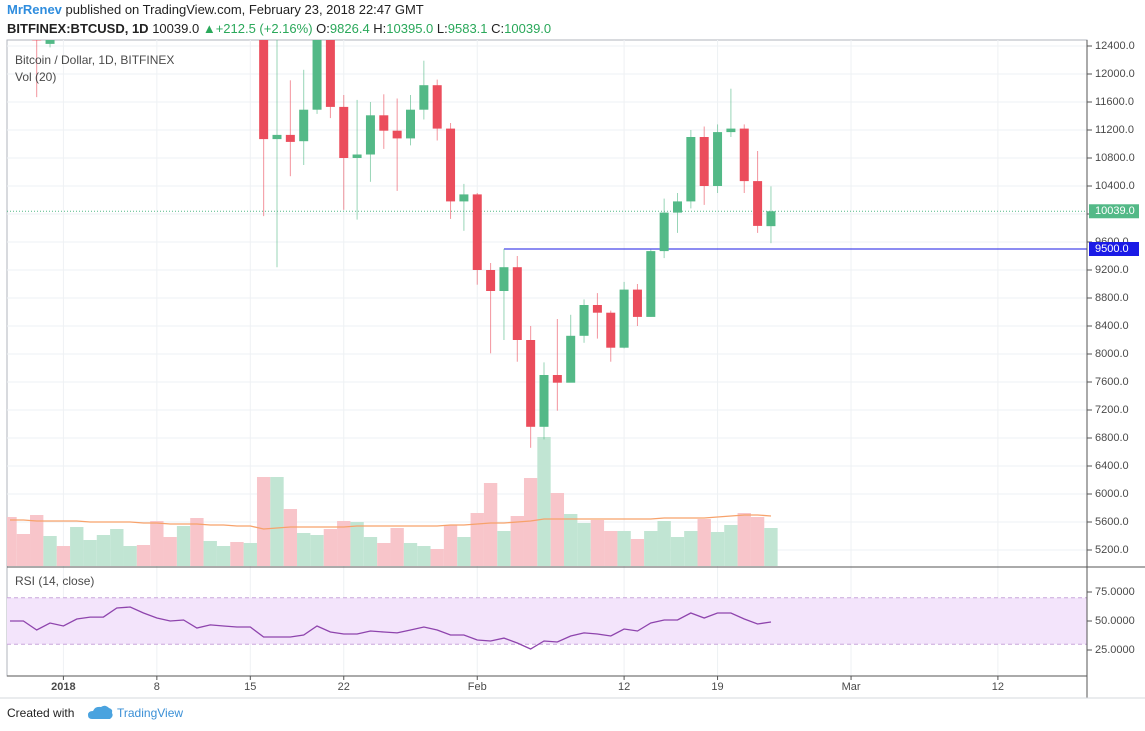 Image resolution: width=1145 pixels, height=731 pixels. I want to click on y-tick-label: 5200.0, so click(1112, 550).